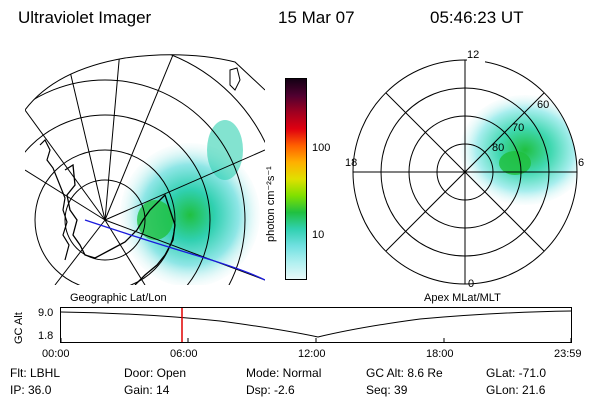 Image resolution: width=600 pixels, height=400 pixels. I want to click on colorbar, so click(296, 179).